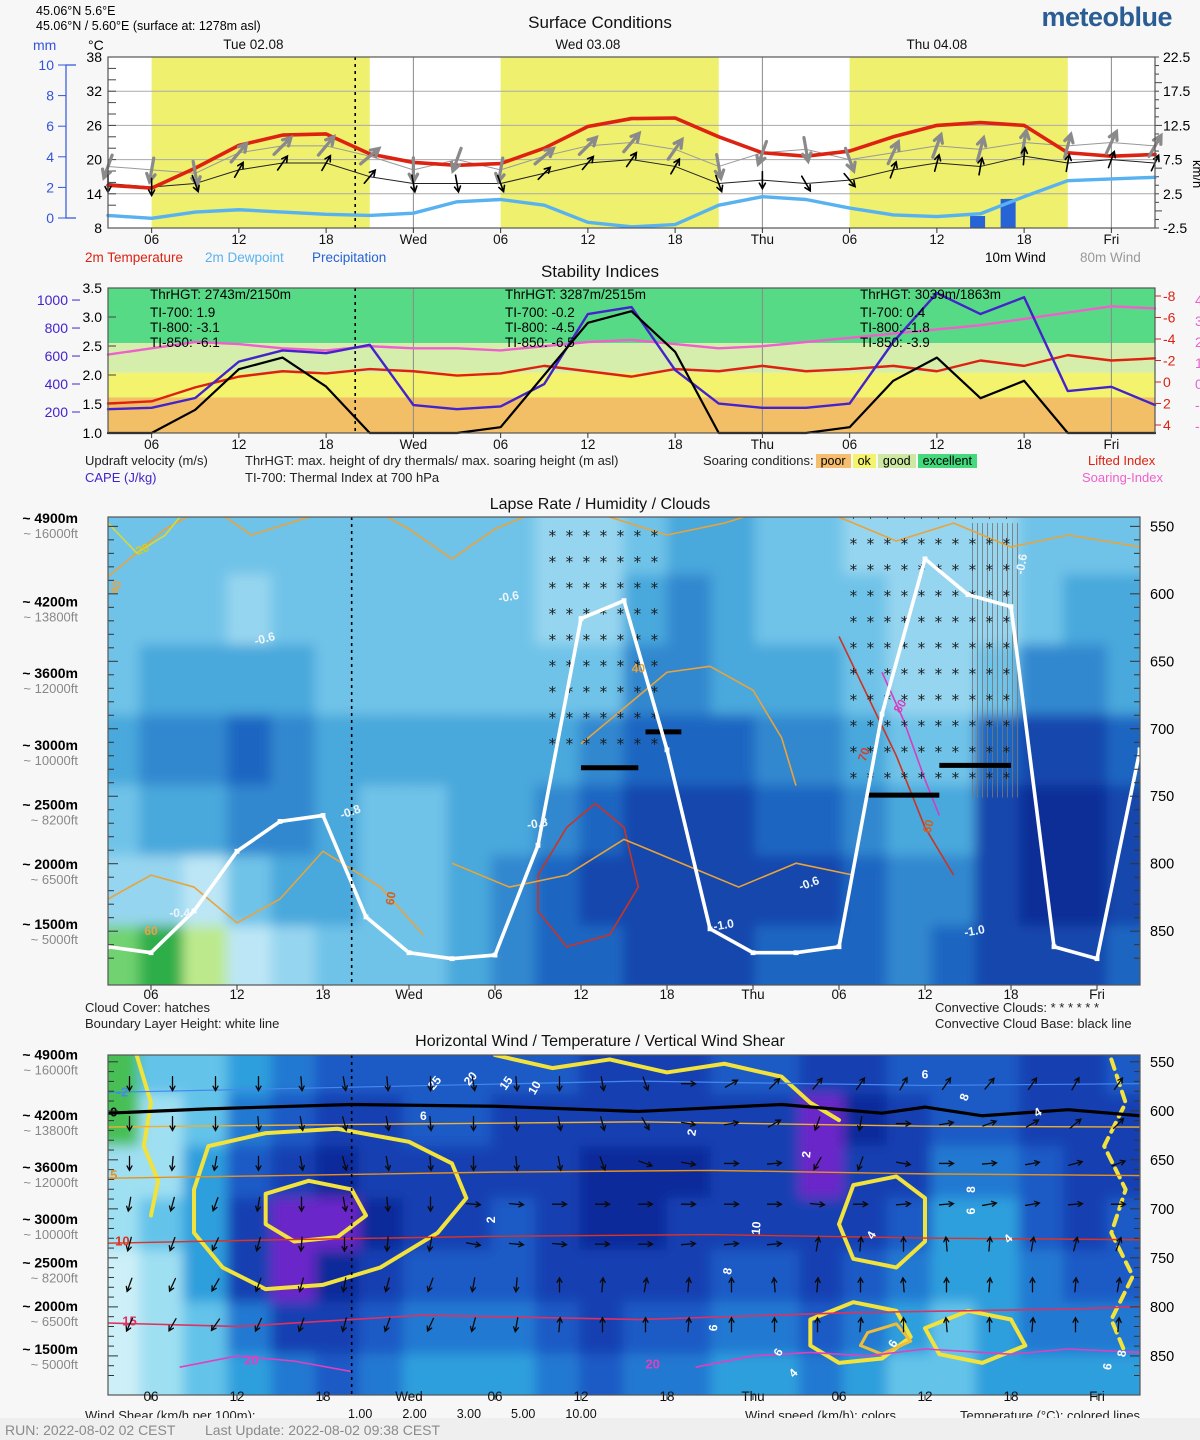 Image resolution: width=1200 pixels, height=1440 pixels. I want to click on svg-text: 6, so click(925, 1074).